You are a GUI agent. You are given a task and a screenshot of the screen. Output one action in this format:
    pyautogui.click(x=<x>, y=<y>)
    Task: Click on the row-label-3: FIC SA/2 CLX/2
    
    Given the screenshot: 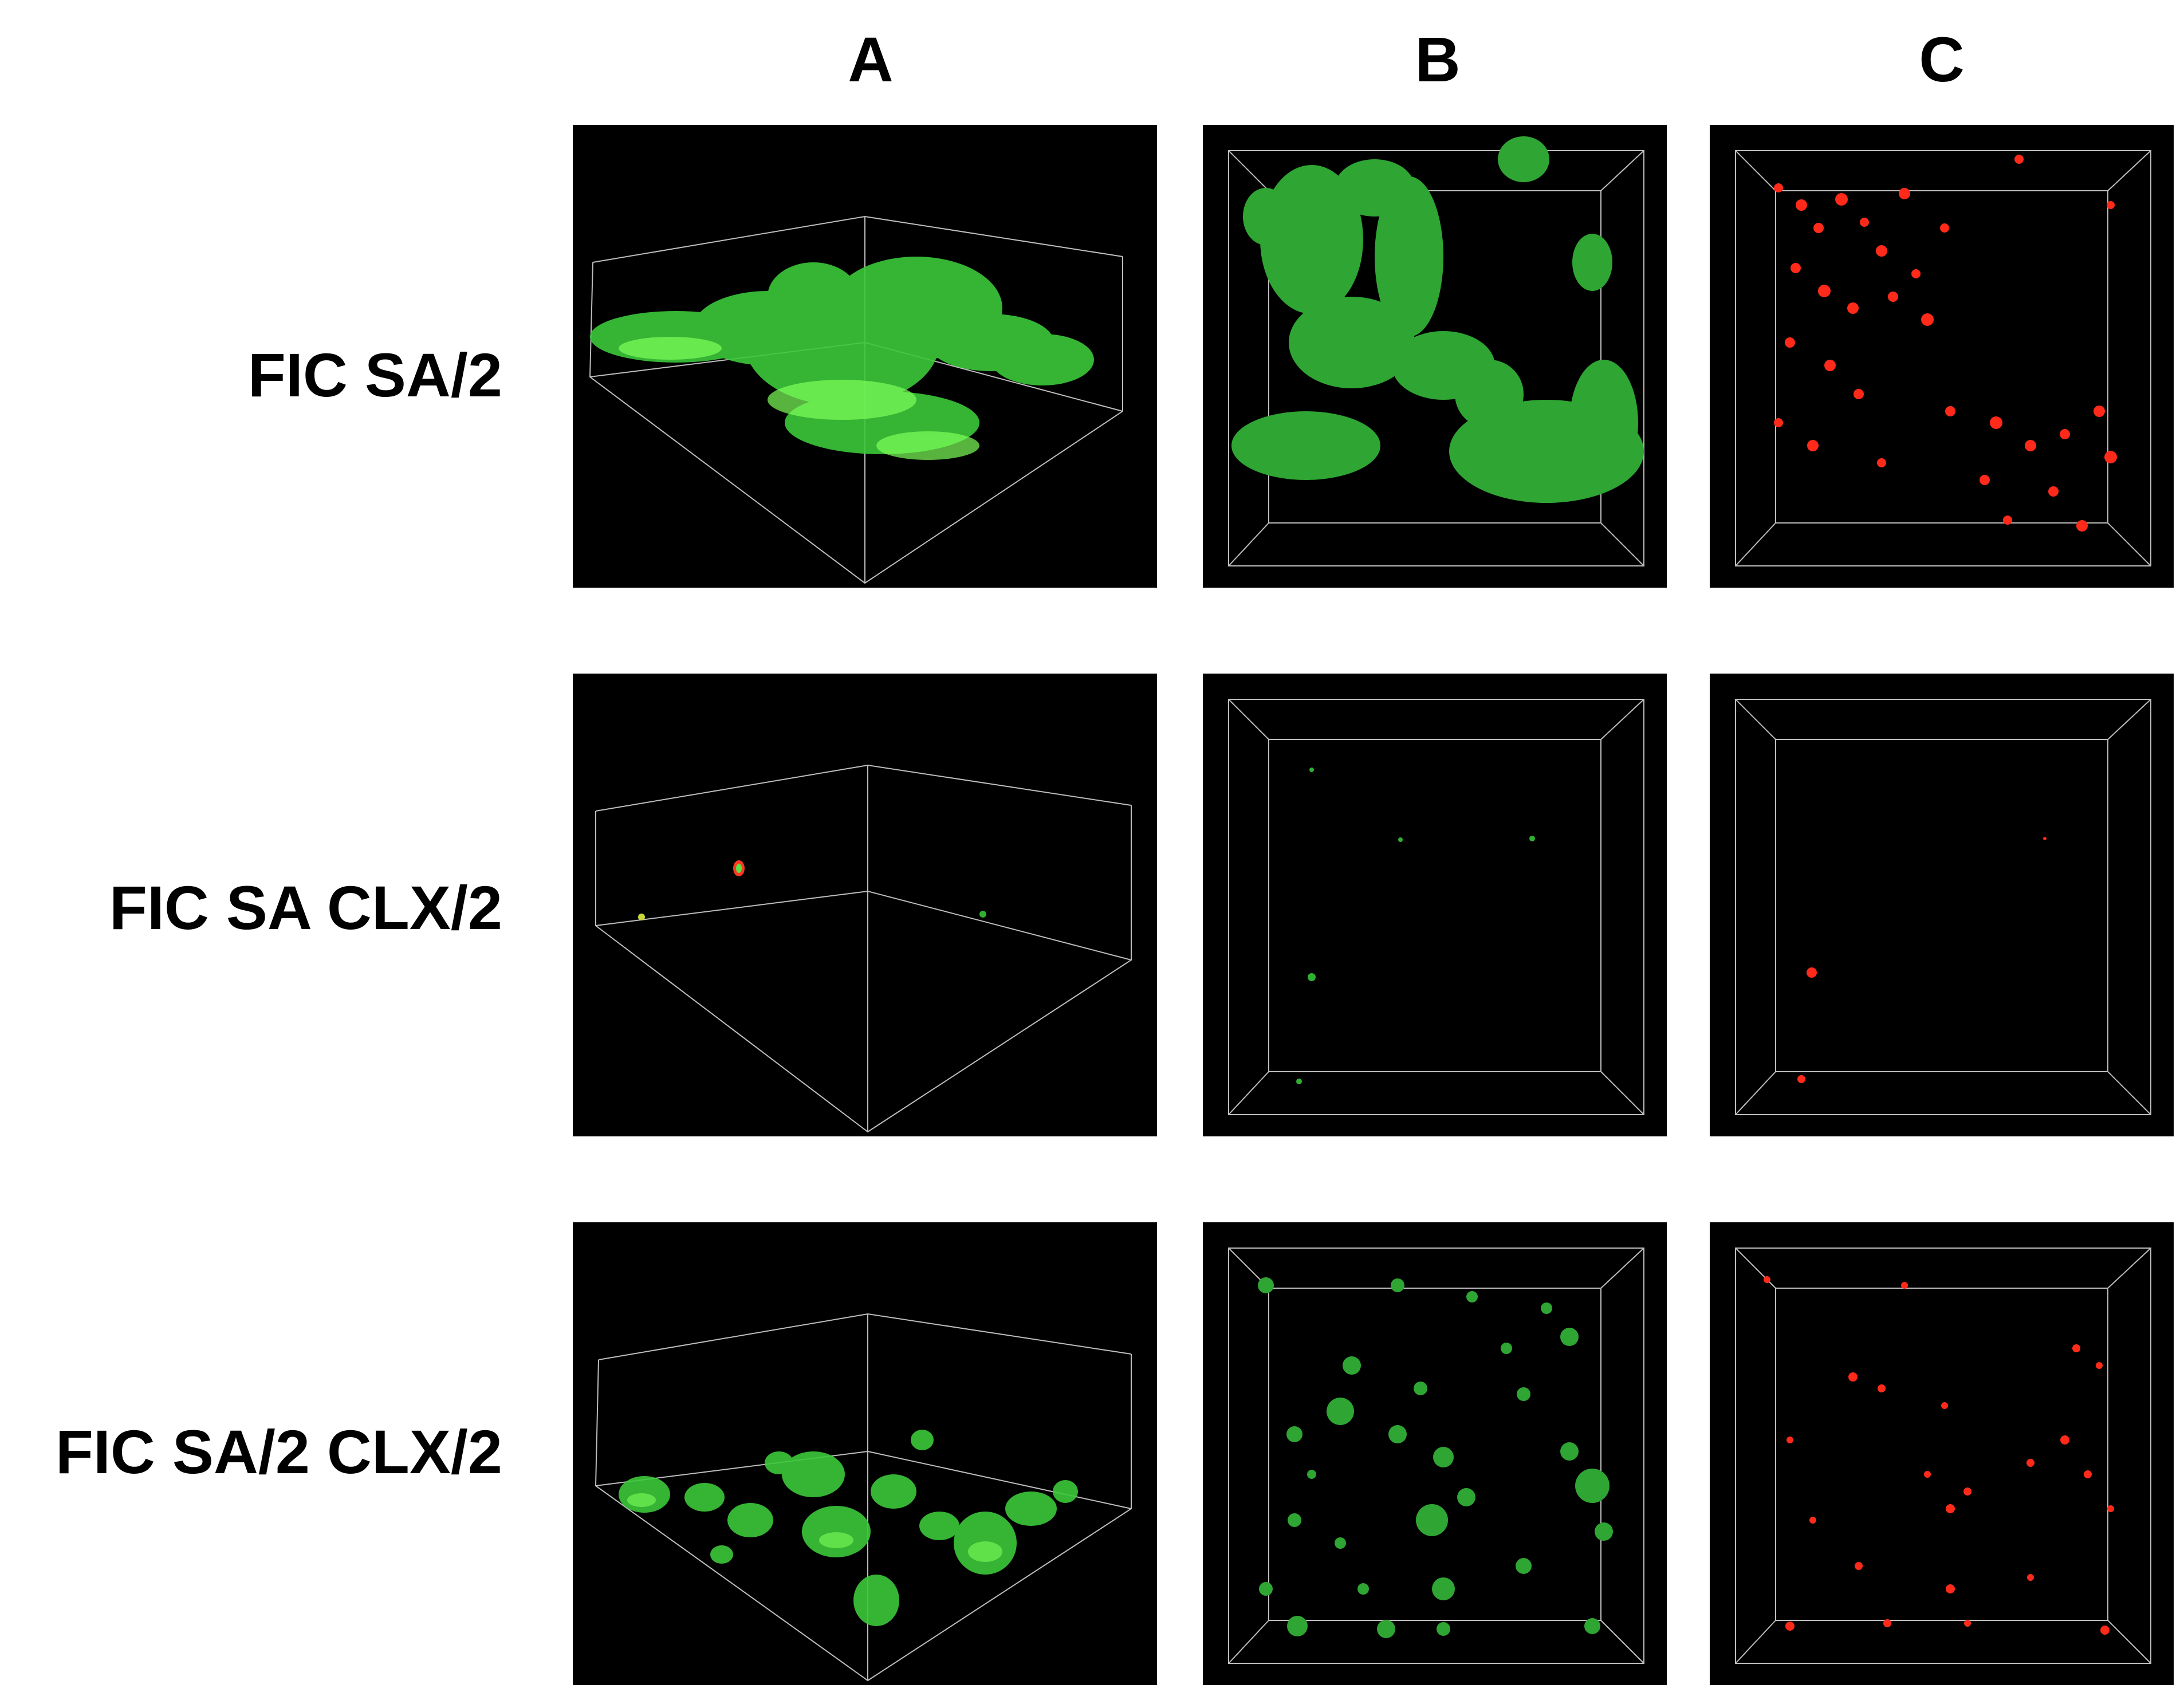 What is the action you would take?
    pyautogui.click(x=278, y=1451)
    